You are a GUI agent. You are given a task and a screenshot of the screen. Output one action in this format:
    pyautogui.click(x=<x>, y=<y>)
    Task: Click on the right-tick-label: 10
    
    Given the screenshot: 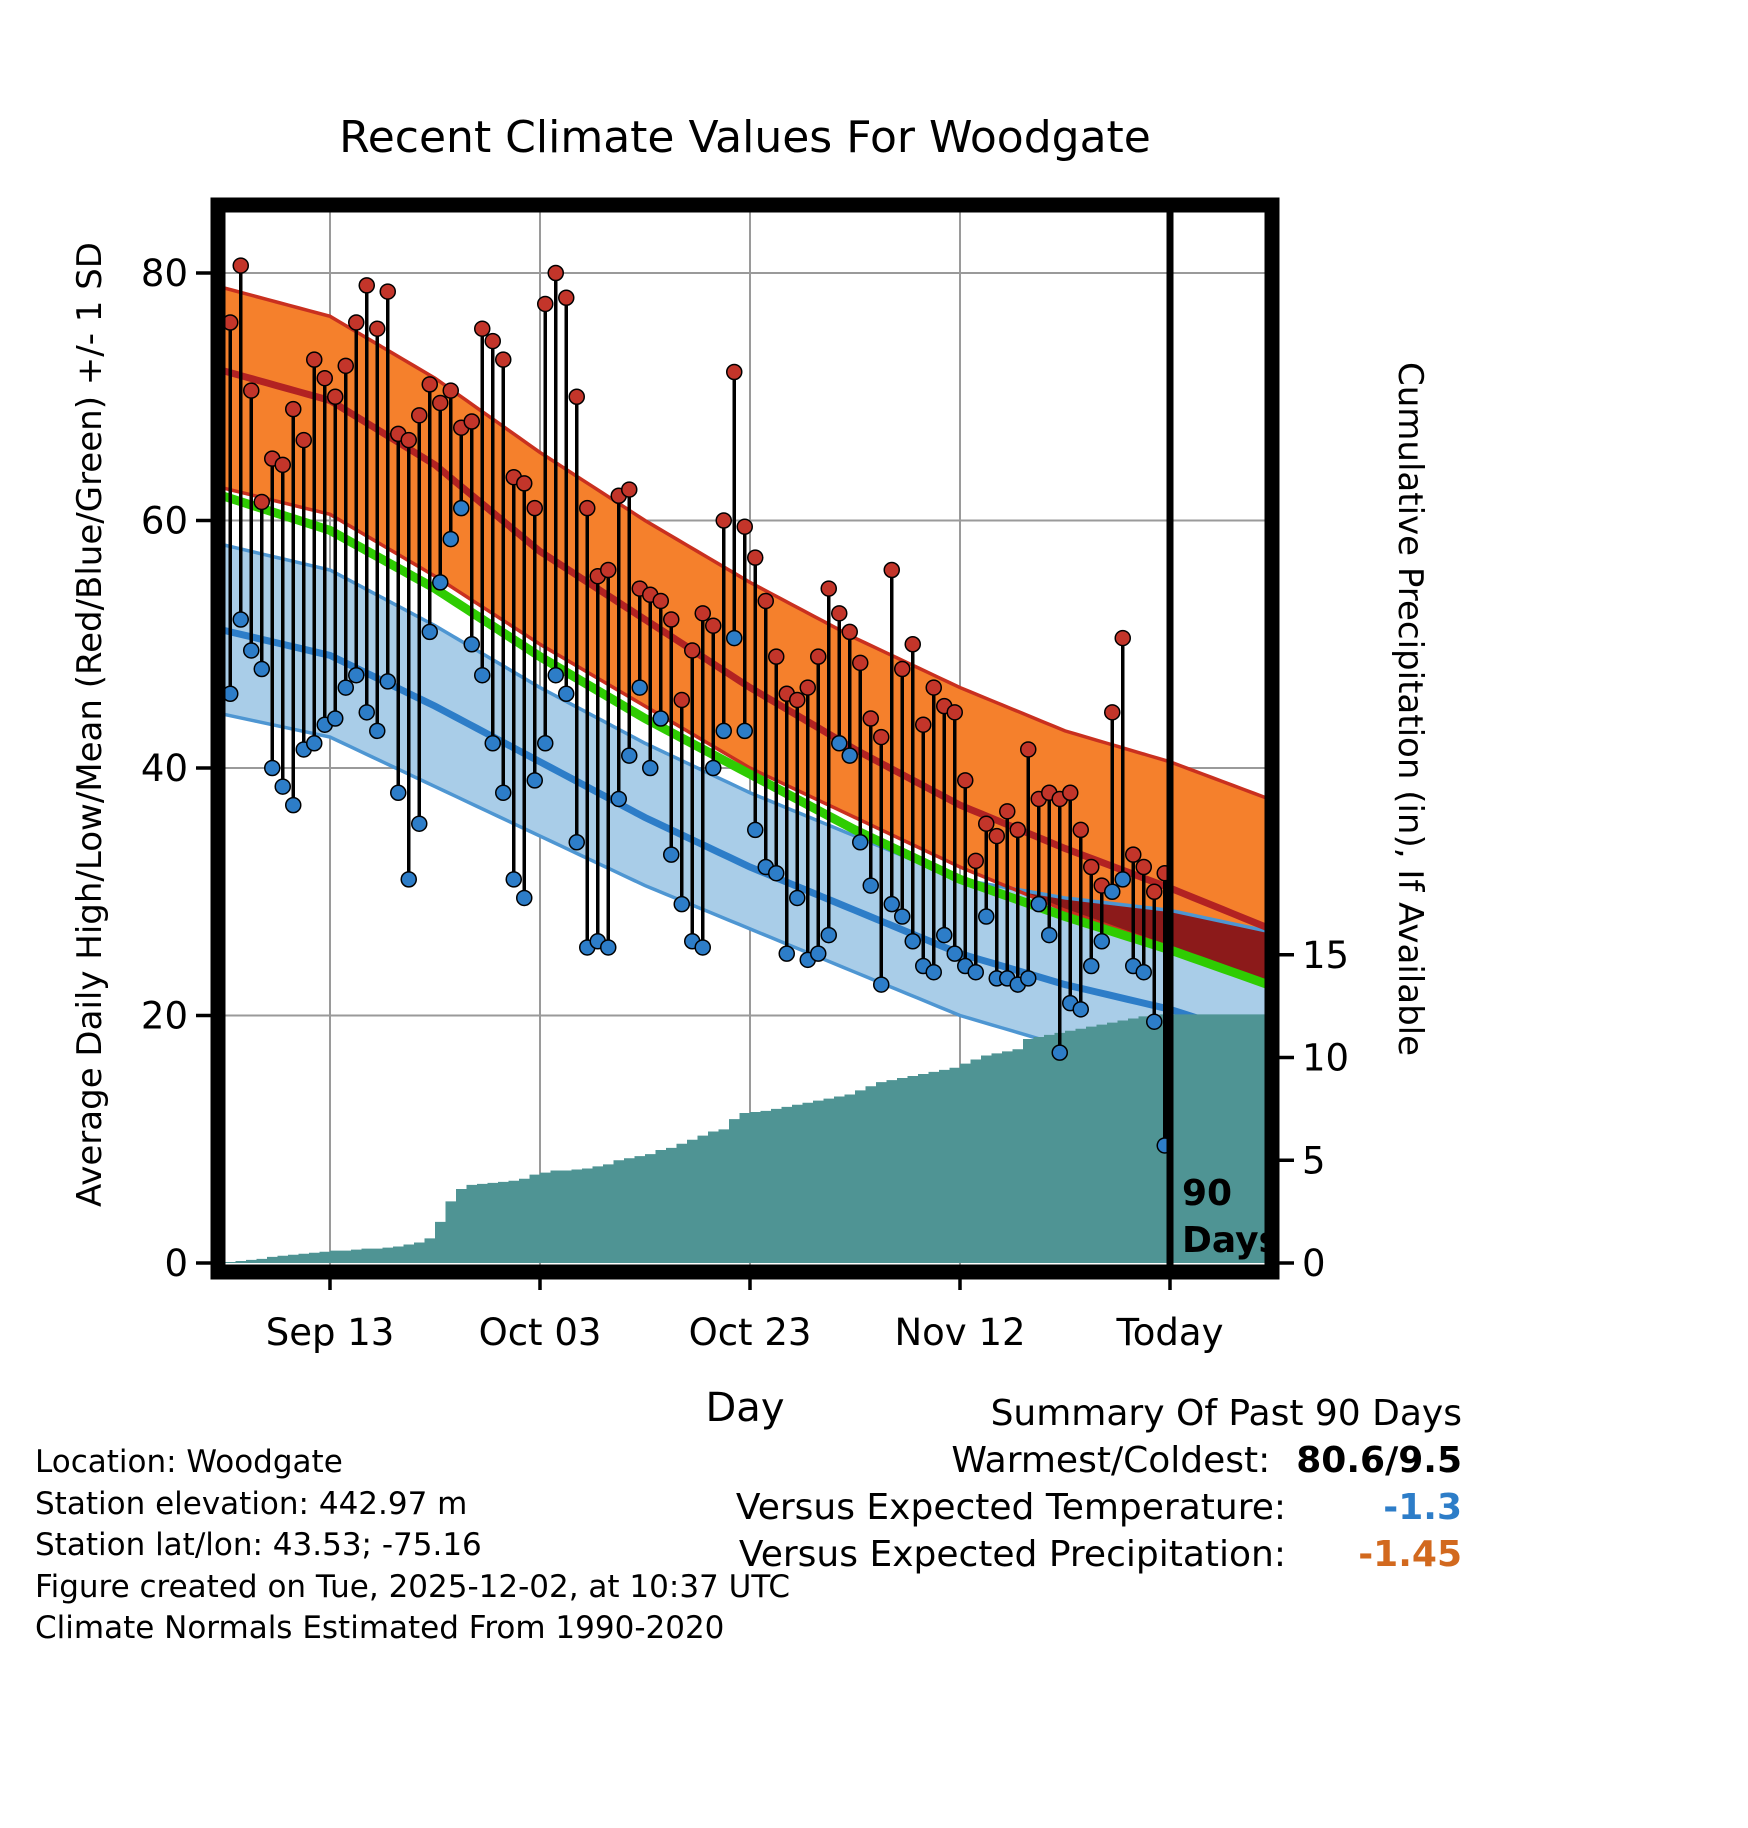 What is the action you would take?
    pyautogui.click(x=1325, y=1058)
    